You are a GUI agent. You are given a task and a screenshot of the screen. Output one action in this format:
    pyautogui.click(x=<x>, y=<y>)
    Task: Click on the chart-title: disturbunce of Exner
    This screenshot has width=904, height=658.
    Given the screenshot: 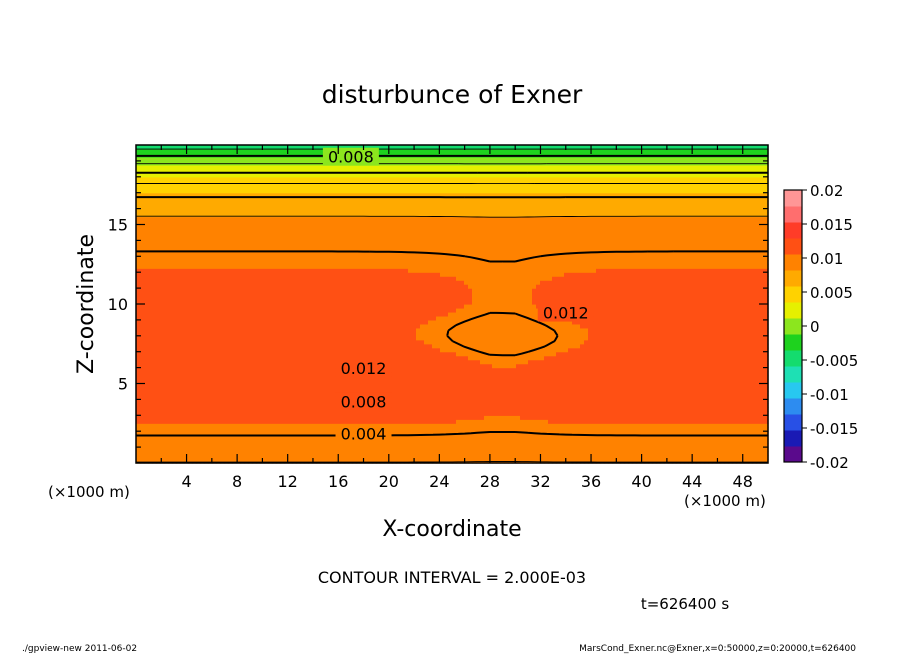 What is the action you would take?
    pyautogui.click(x=452, y=94)
    